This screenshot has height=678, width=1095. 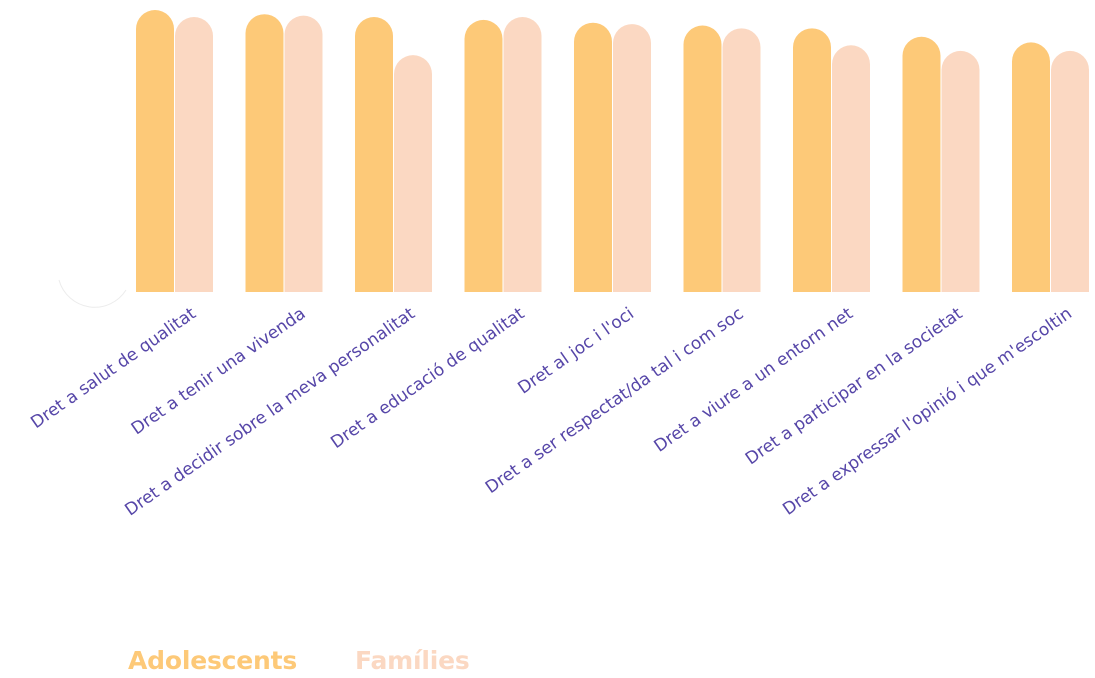 What do you see at coordinates (427, 378) in the screenshot?
I see `category-label-4: Dret a educació de qualitat` at bounding box center [427, 378].